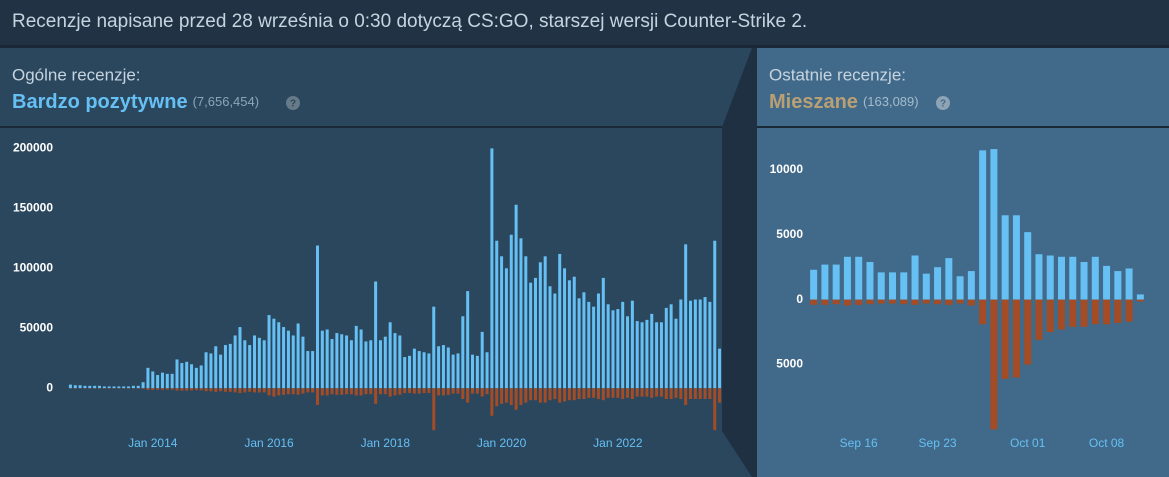  Describe the element at coordinates (844, 102) in the screenshot. I see `recent-summary-line: Mieszane (163,089)` at that location.